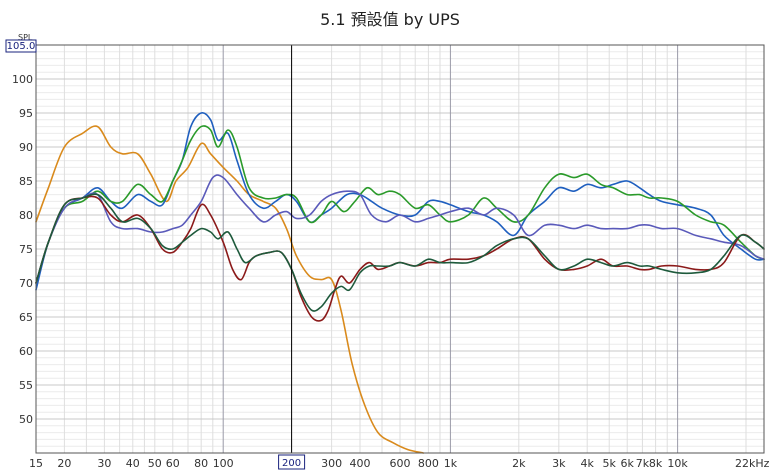 Image resolution: width=780 pixels, height=472 pixels. I want to click on y-tick-label: 60, so click(26, 351).